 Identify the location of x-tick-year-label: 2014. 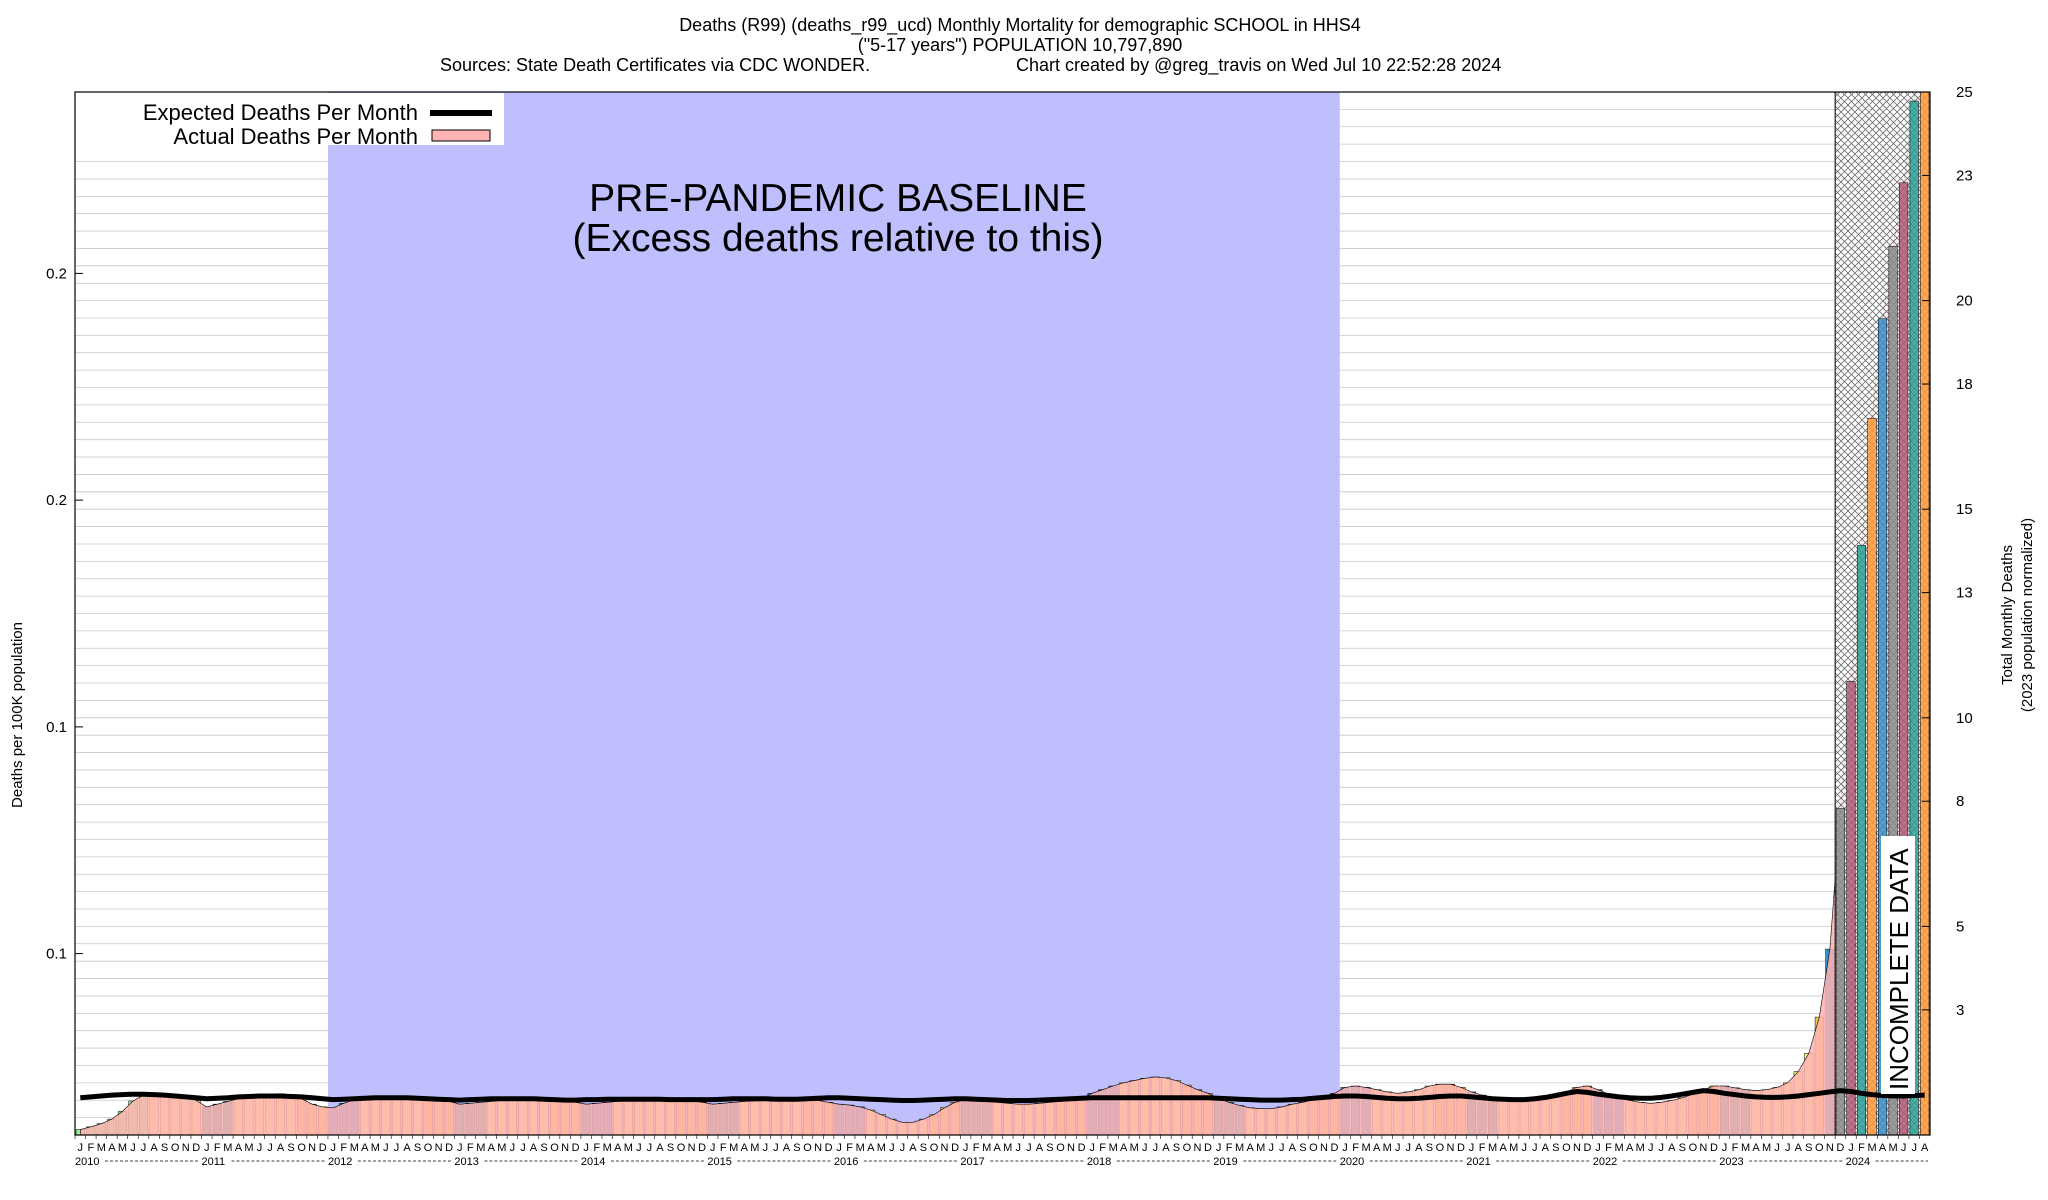
(593, 1162).